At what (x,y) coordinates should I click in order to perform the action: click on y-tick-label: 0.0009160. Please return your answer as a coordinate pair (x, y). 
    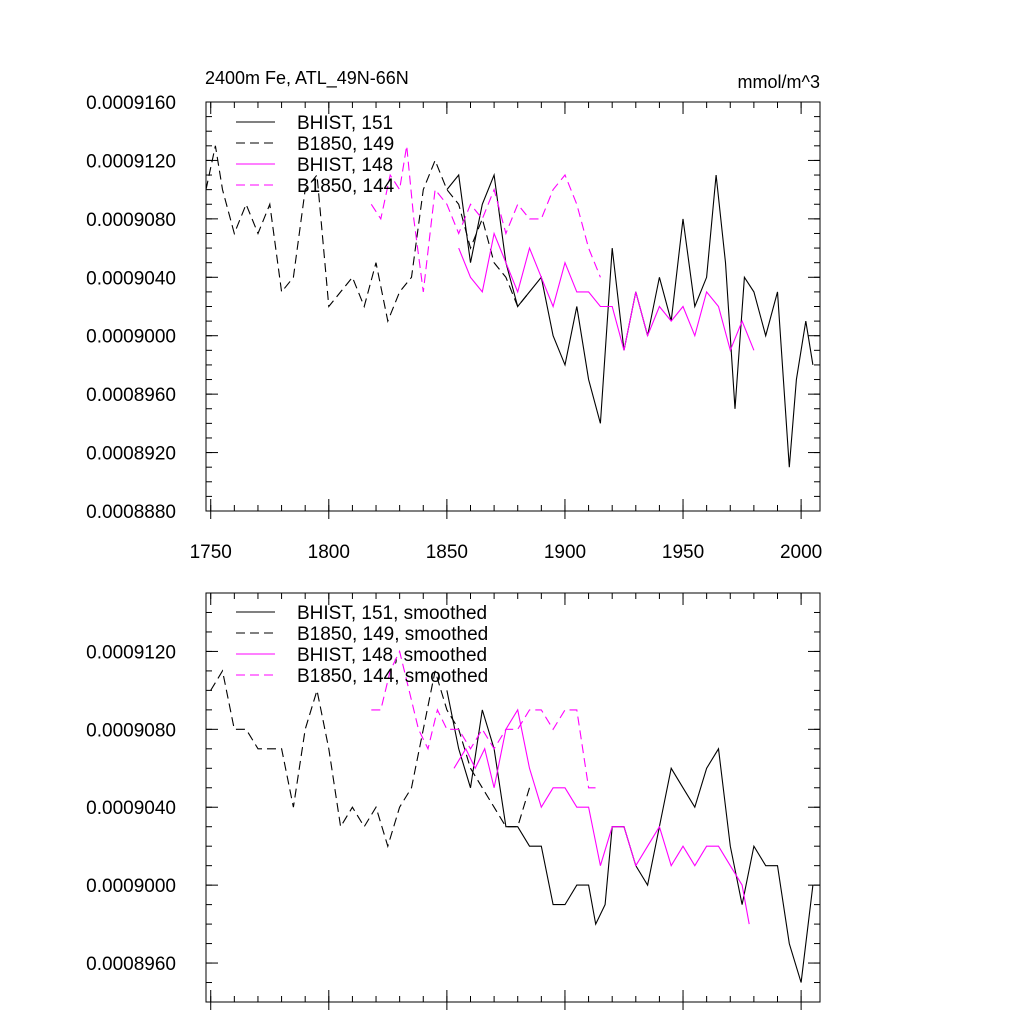
    Looking at the image, I should click on (131, 103).